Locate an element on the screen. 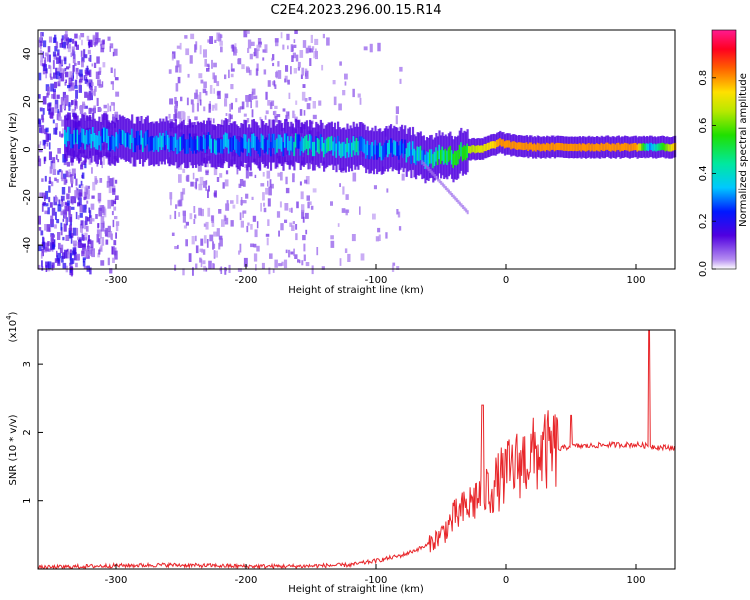 This screenshot has height=600, width=750. spectrogram-y-tick-label: 20 is located at coordinates (27, 101).